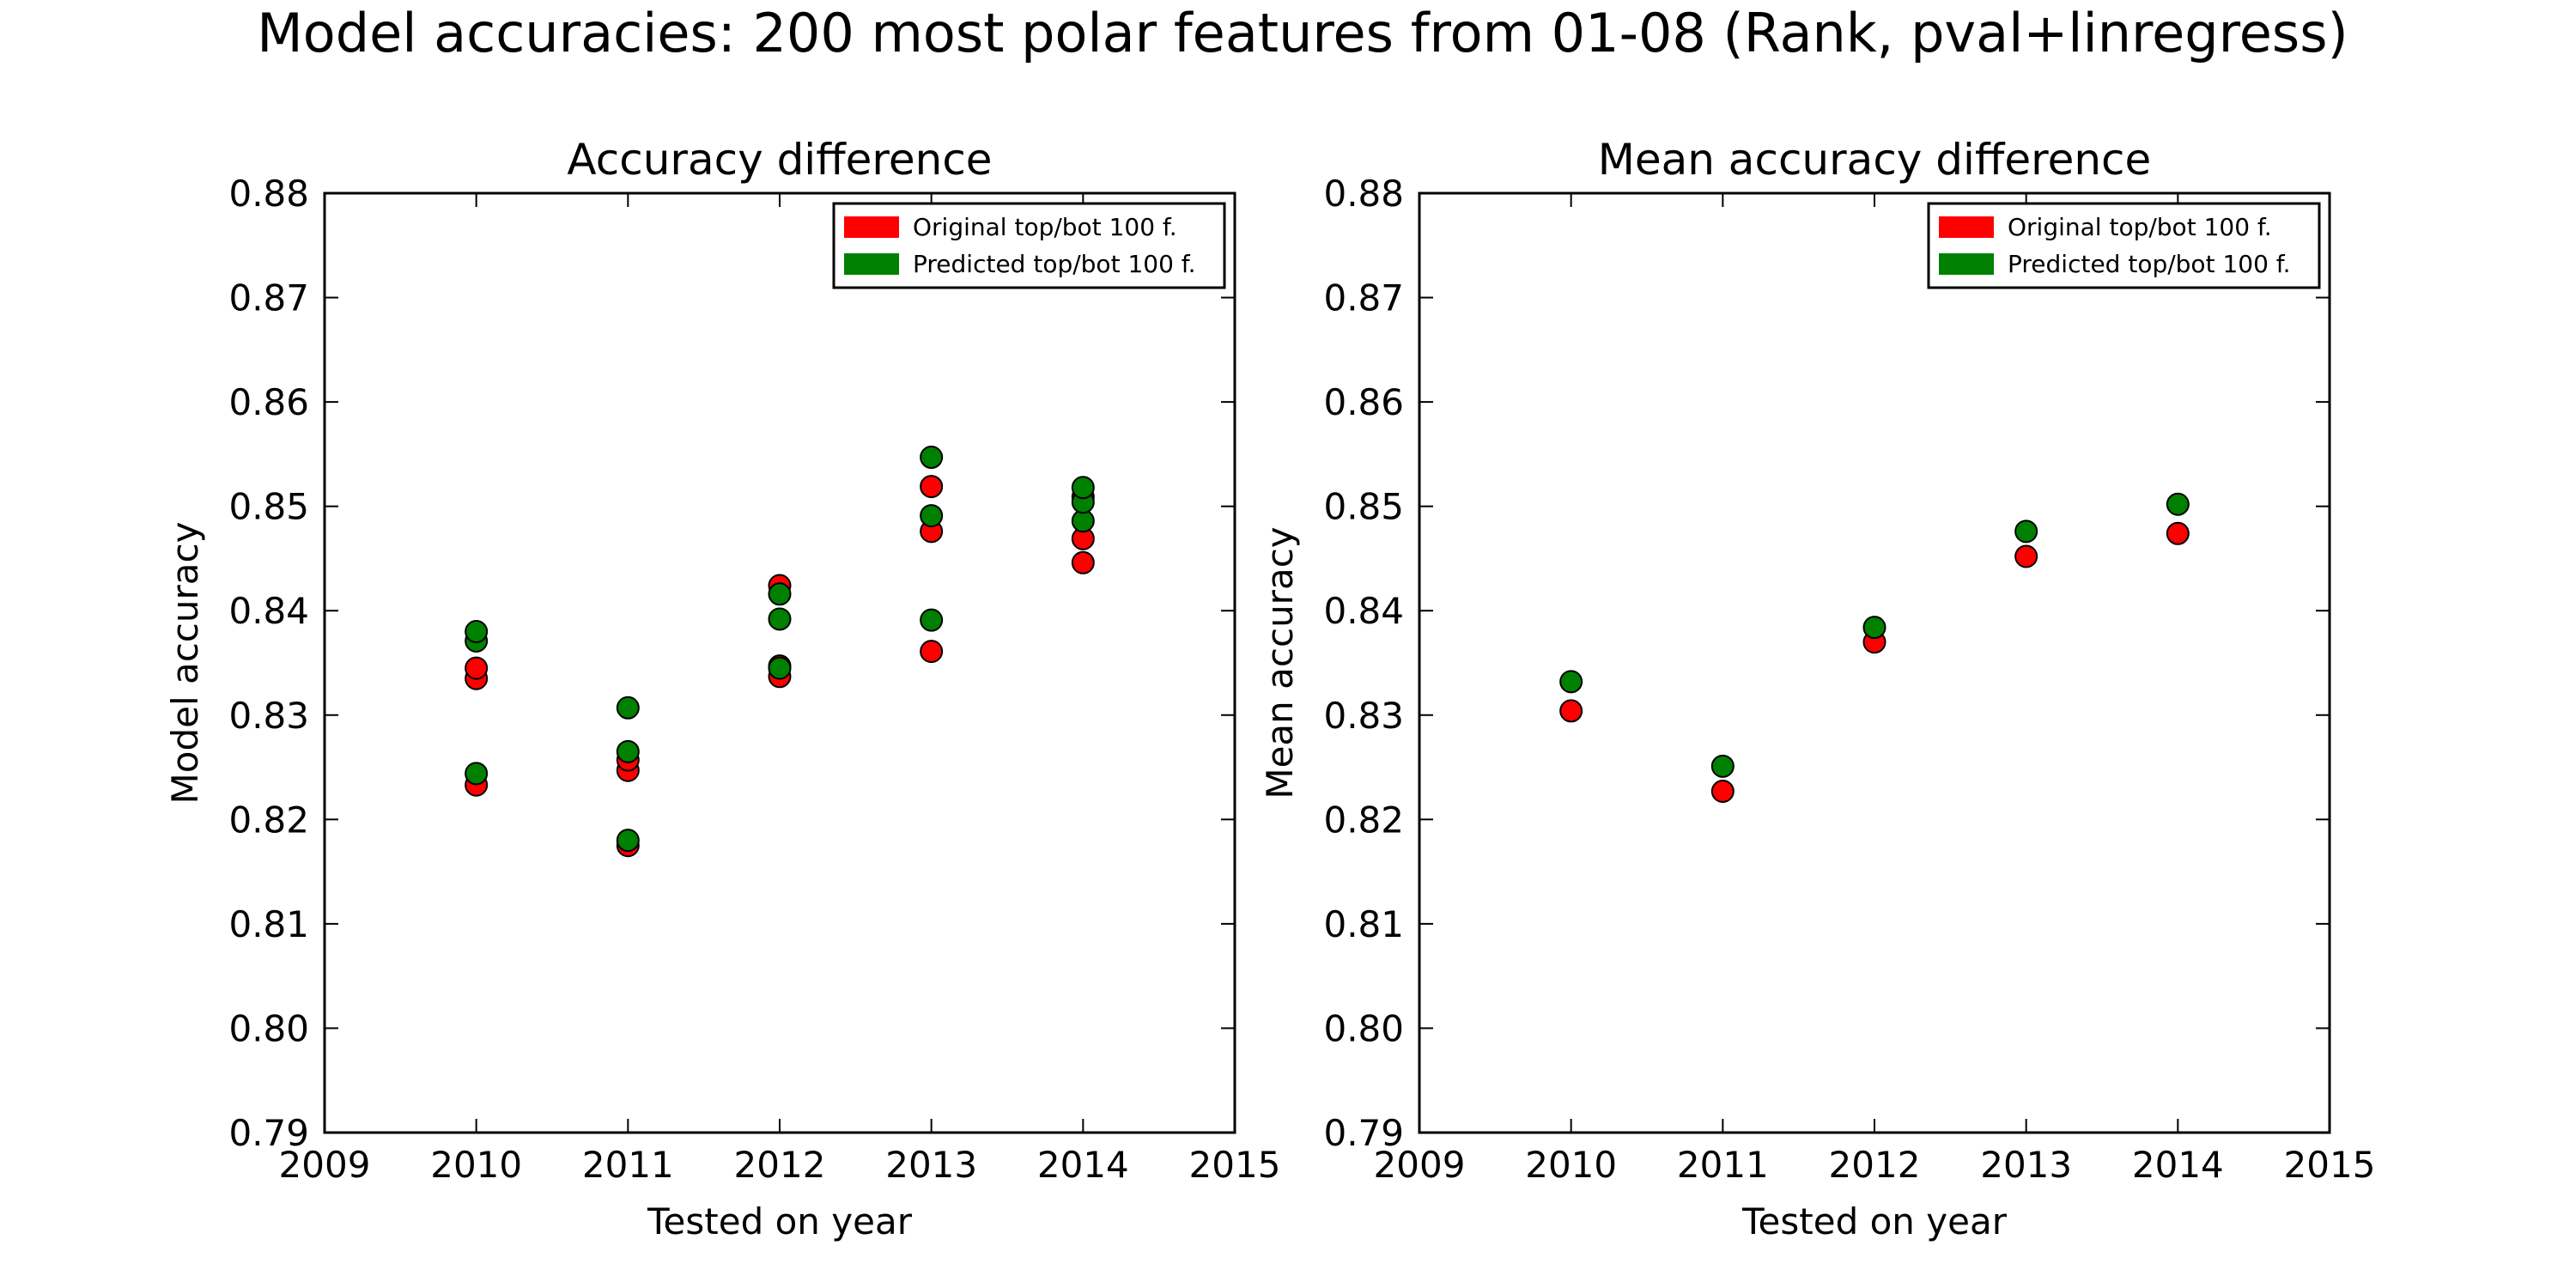  Describe the element at coordinates (1875, 160) in the screenshot. I see `chart-title: Mean accuracy difference` at that location.